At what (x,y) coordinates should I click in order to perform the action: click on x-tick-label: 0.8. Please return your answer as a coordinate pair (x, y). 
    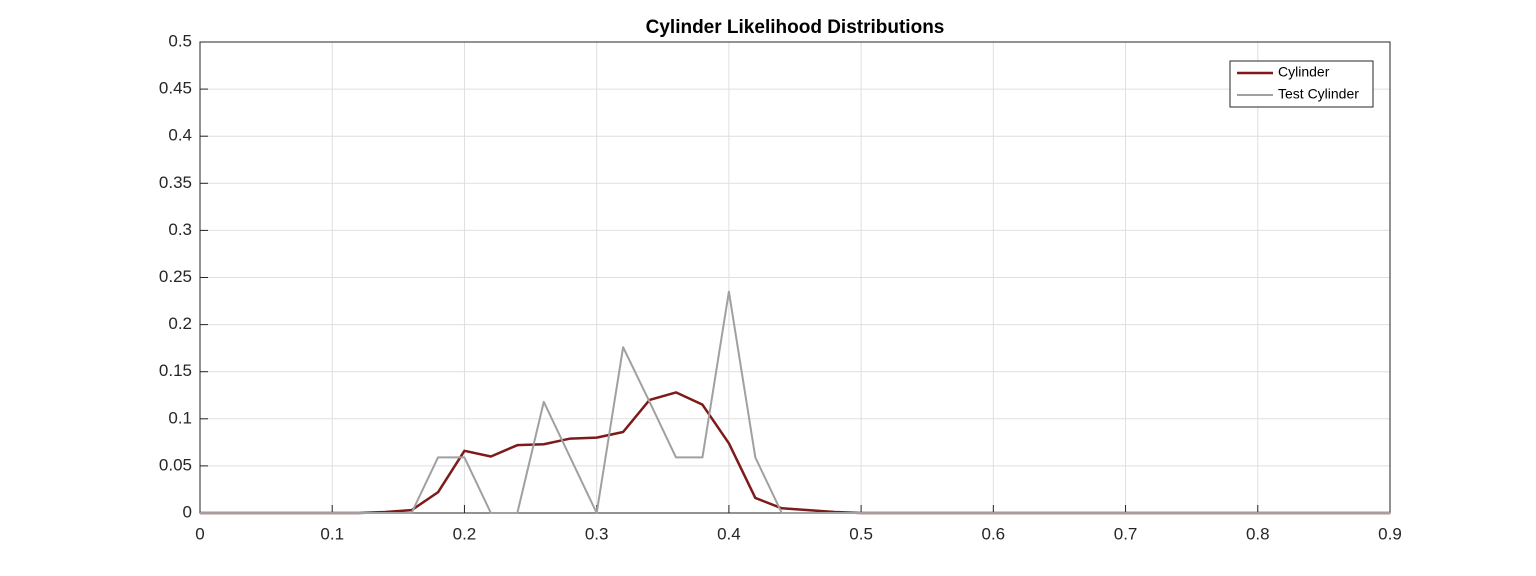
    Looking at the image, I should click on (1258, 533).